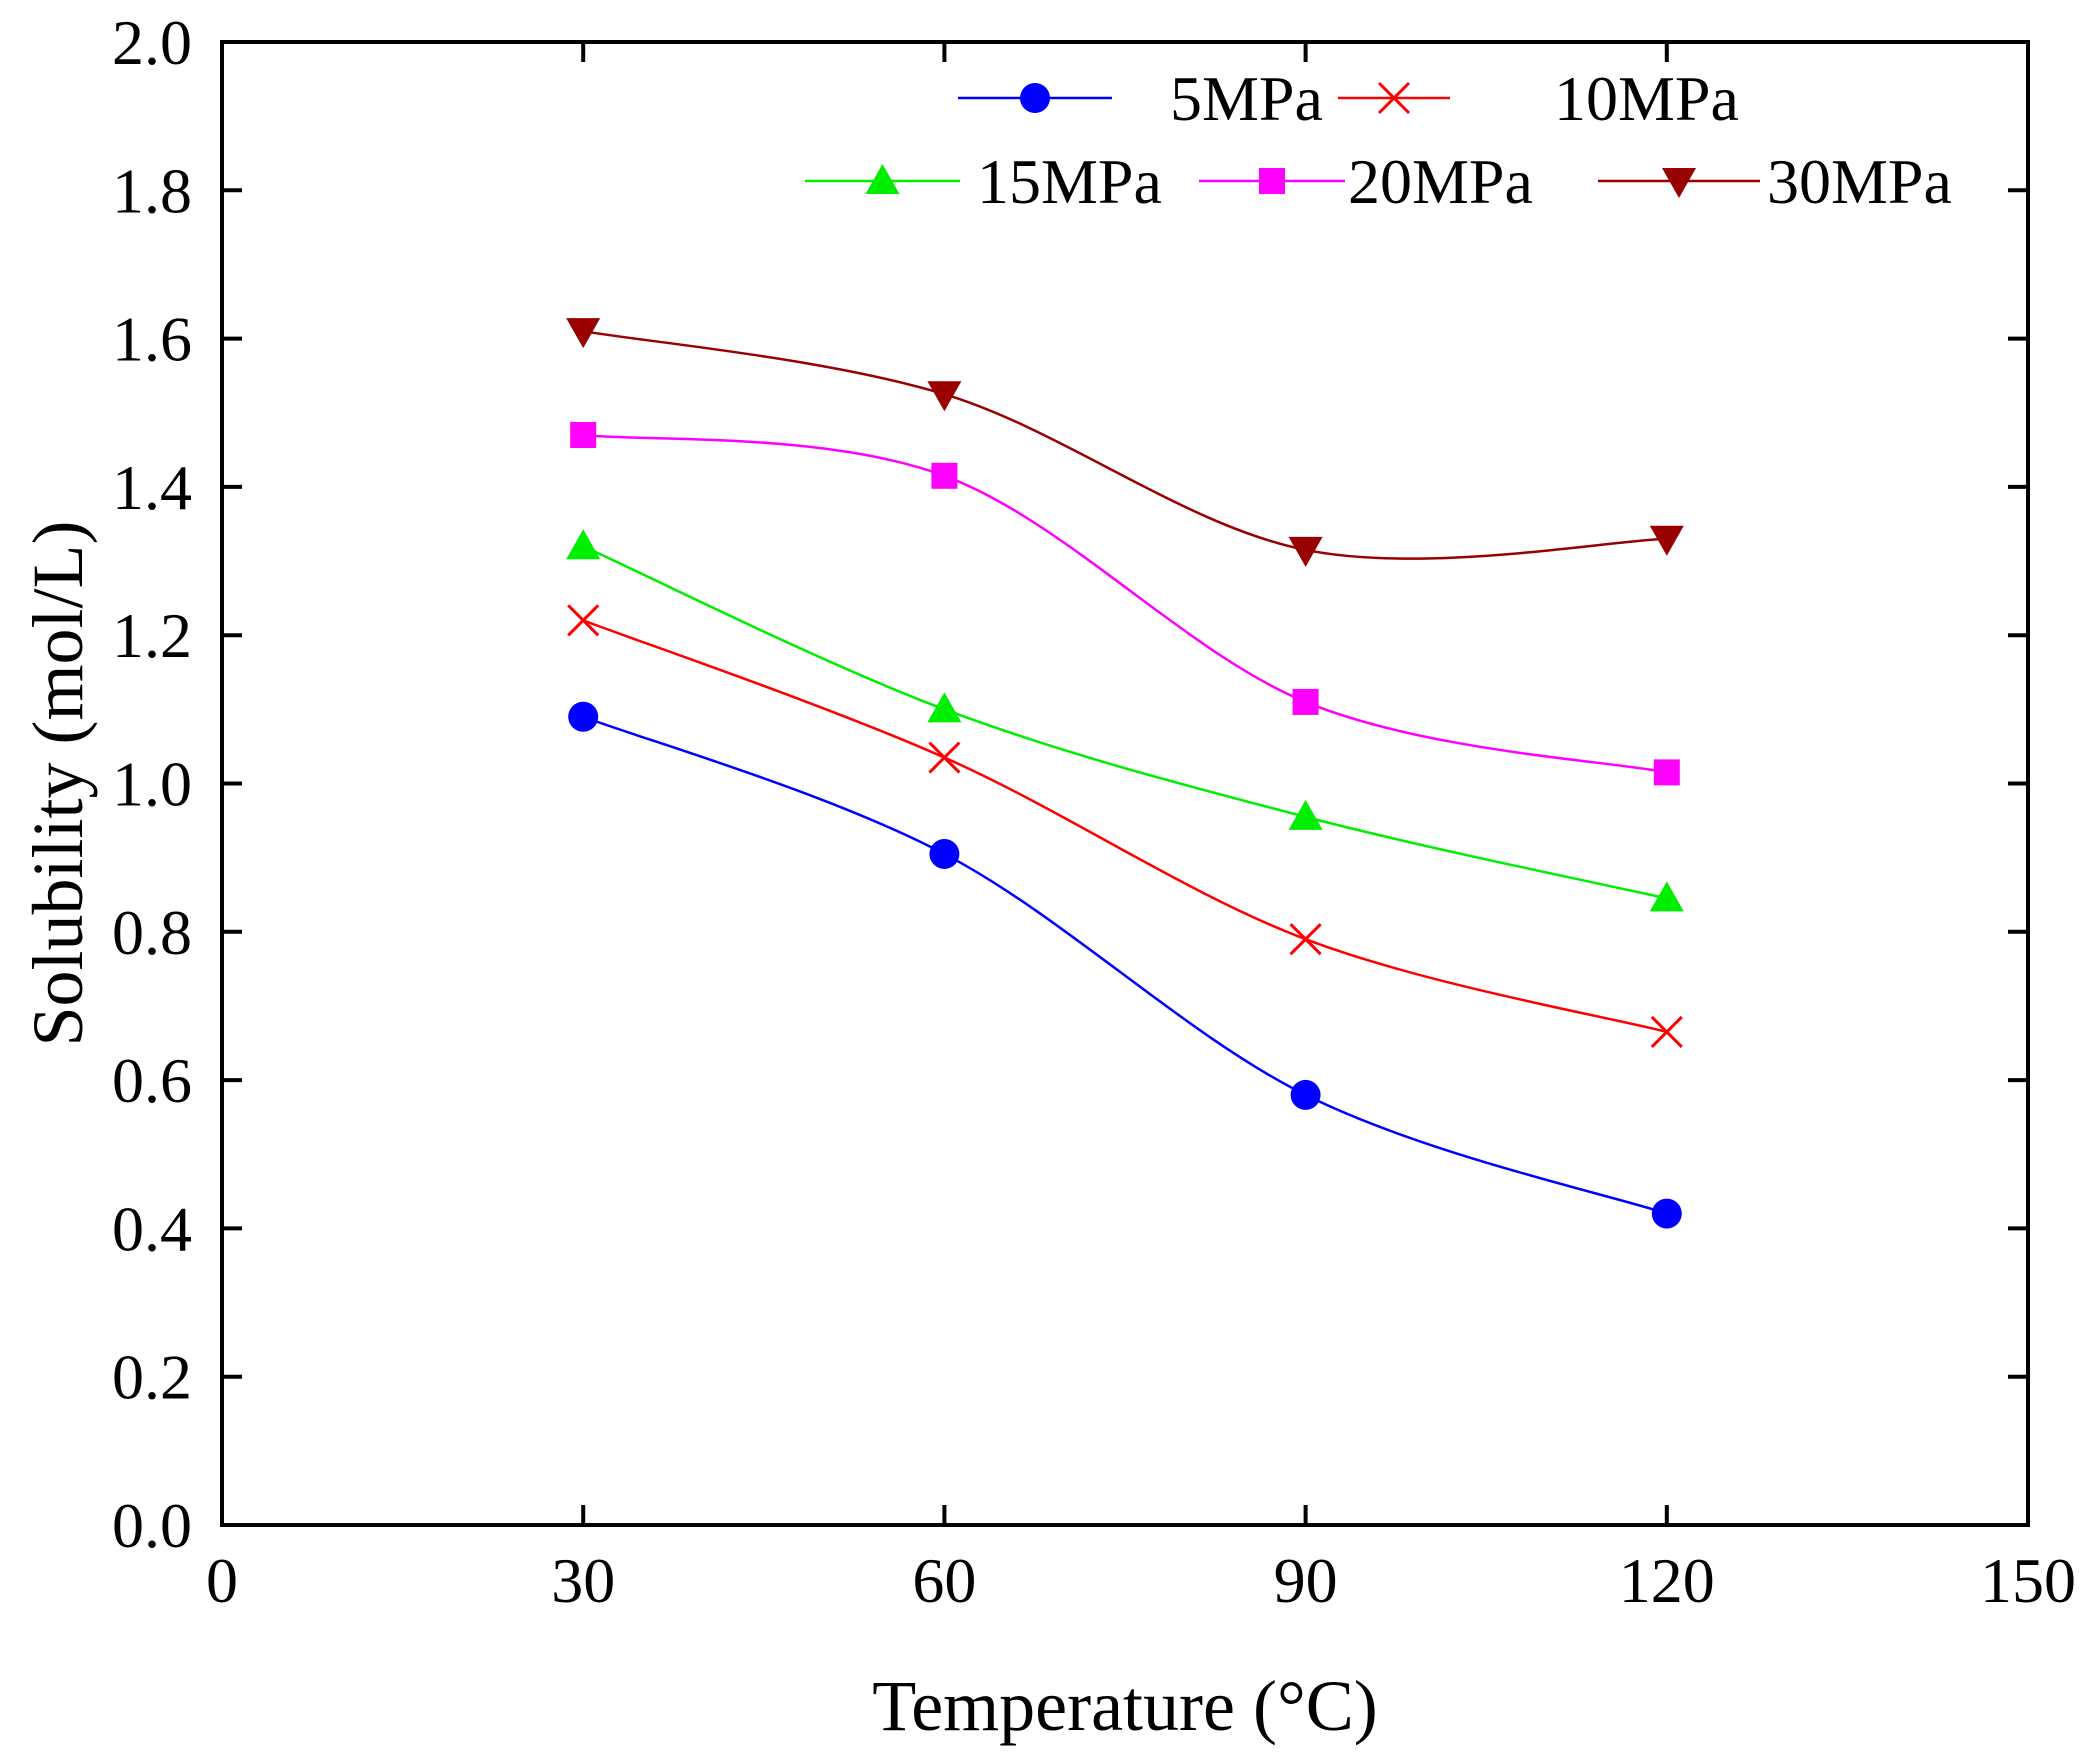 This screenshot has width=2092, height=1759. What do you see at coordinates (1378, 140) in the screenshot?
I see `legend: 5MPa 10MPa 15MPa 20MPa 30MPa` at bounding box center [1378, 140].